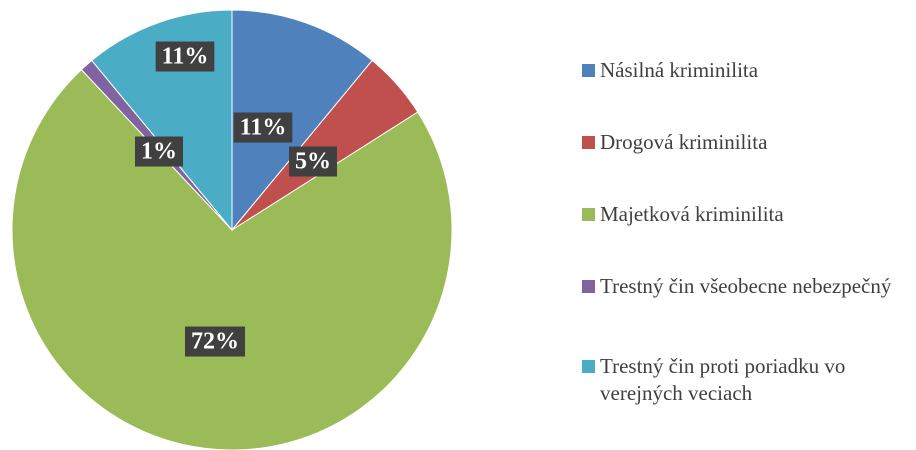 This screenshot has width=916, height=450. I want to click on value-label: 1%, so click(159, 152).